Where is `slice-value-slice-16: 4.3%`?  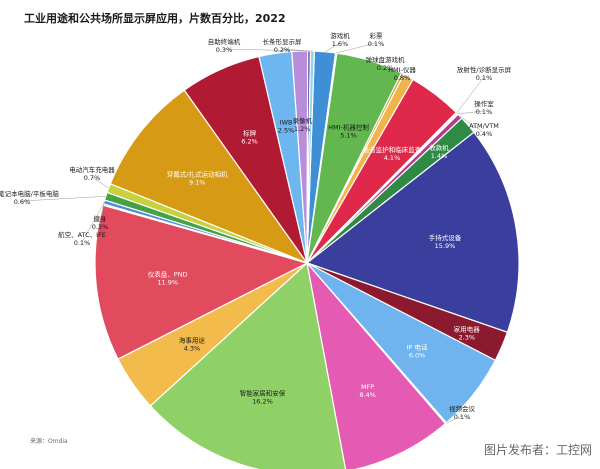 slice-value-slice-16: 4.3% is located at coordinates (192, 349).